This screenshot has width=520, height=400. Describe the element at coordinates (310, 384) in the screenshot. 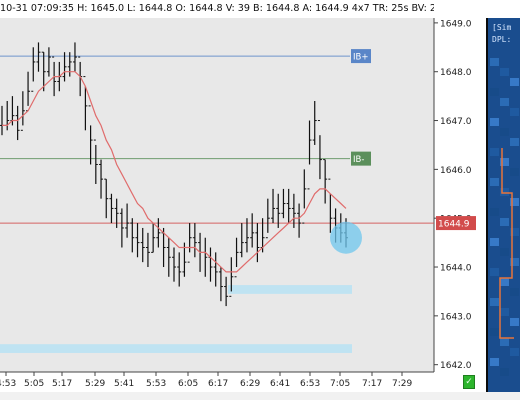

I see `x-tick-label: 6:53` at that location.